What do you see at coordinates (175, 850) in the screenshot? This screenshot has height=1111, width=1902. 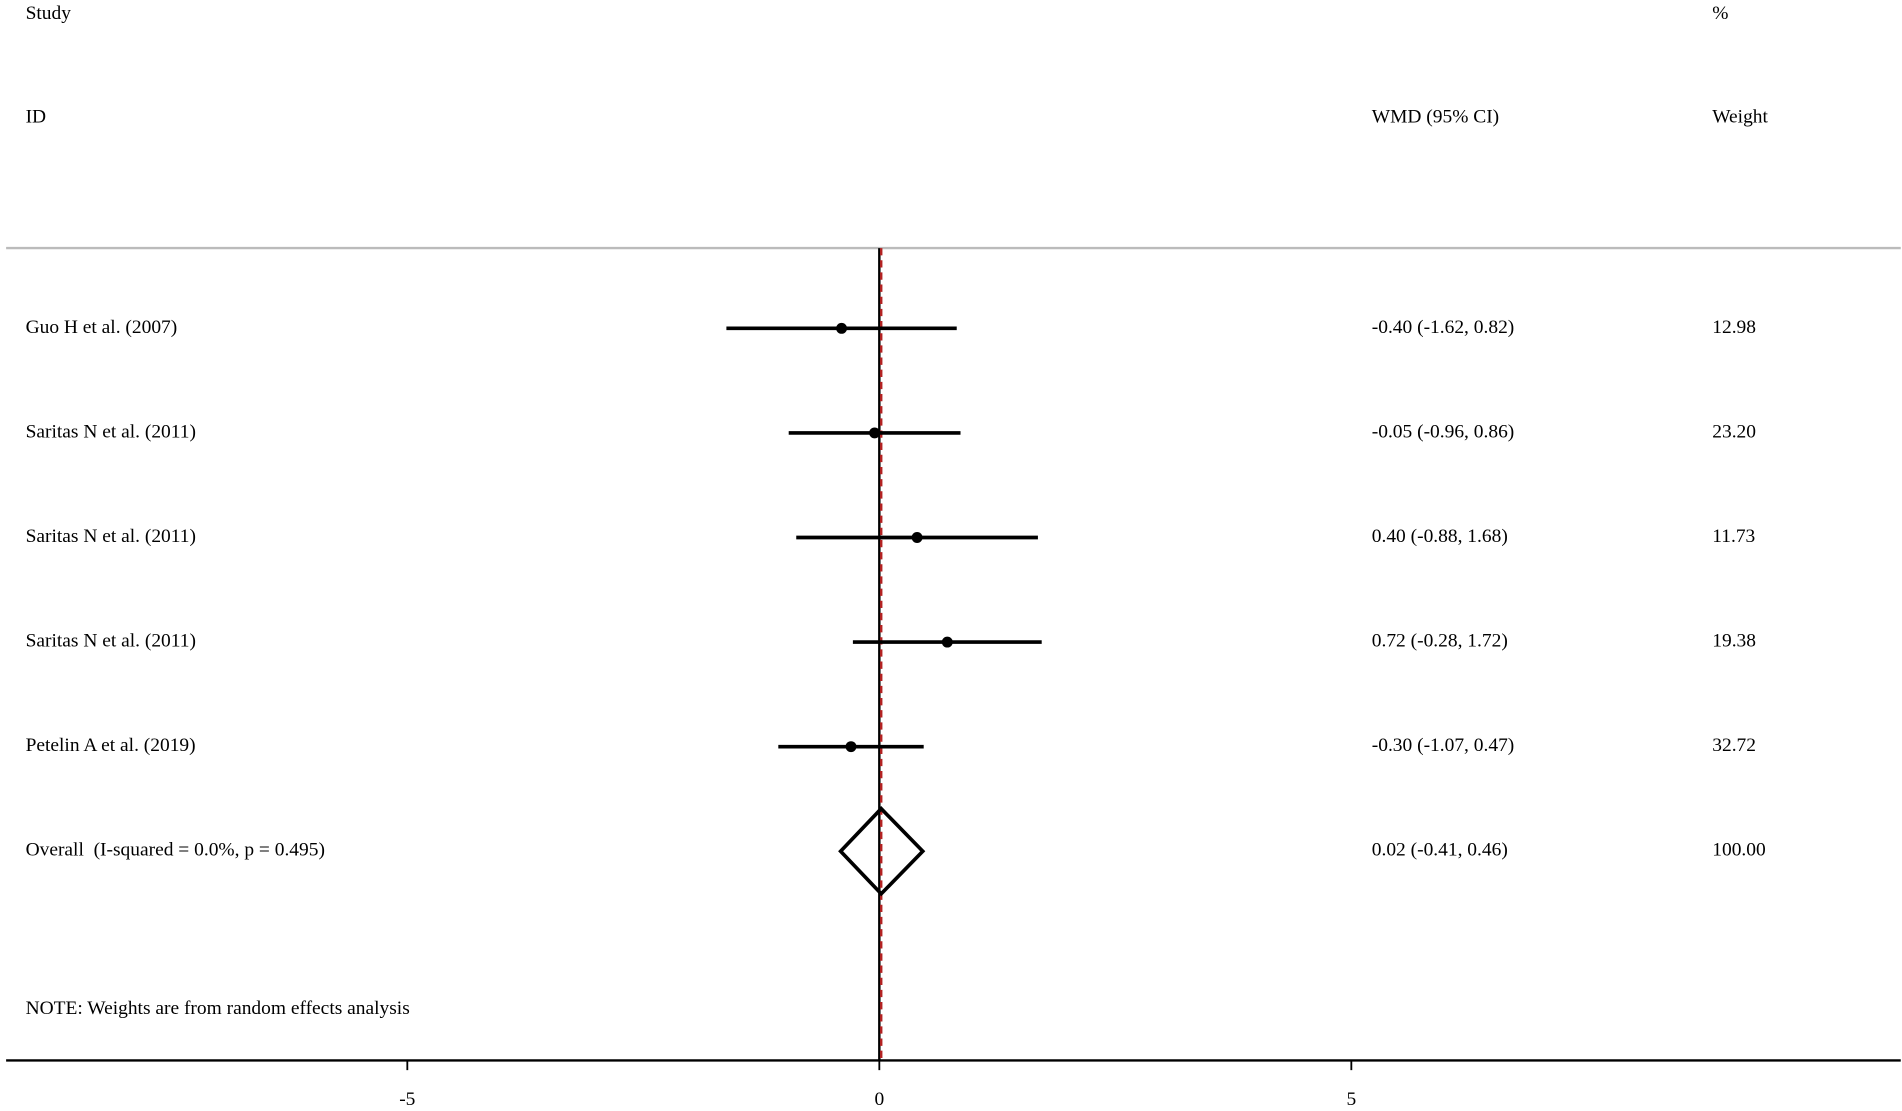 I see `overall-label: Overall (I-squared = 0.0%, p = 0.495)` at bounding box center [175, 850].